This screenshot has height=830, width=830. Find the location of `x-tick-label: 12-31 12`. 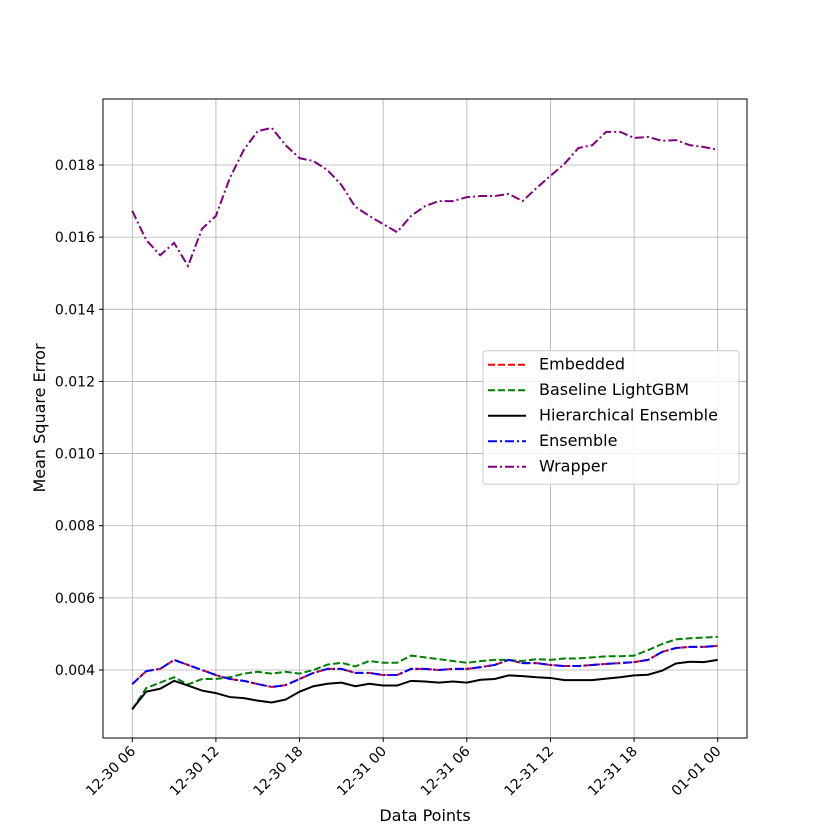

x-tick-label: 12-31 12 is located at coordinates (529, 772).